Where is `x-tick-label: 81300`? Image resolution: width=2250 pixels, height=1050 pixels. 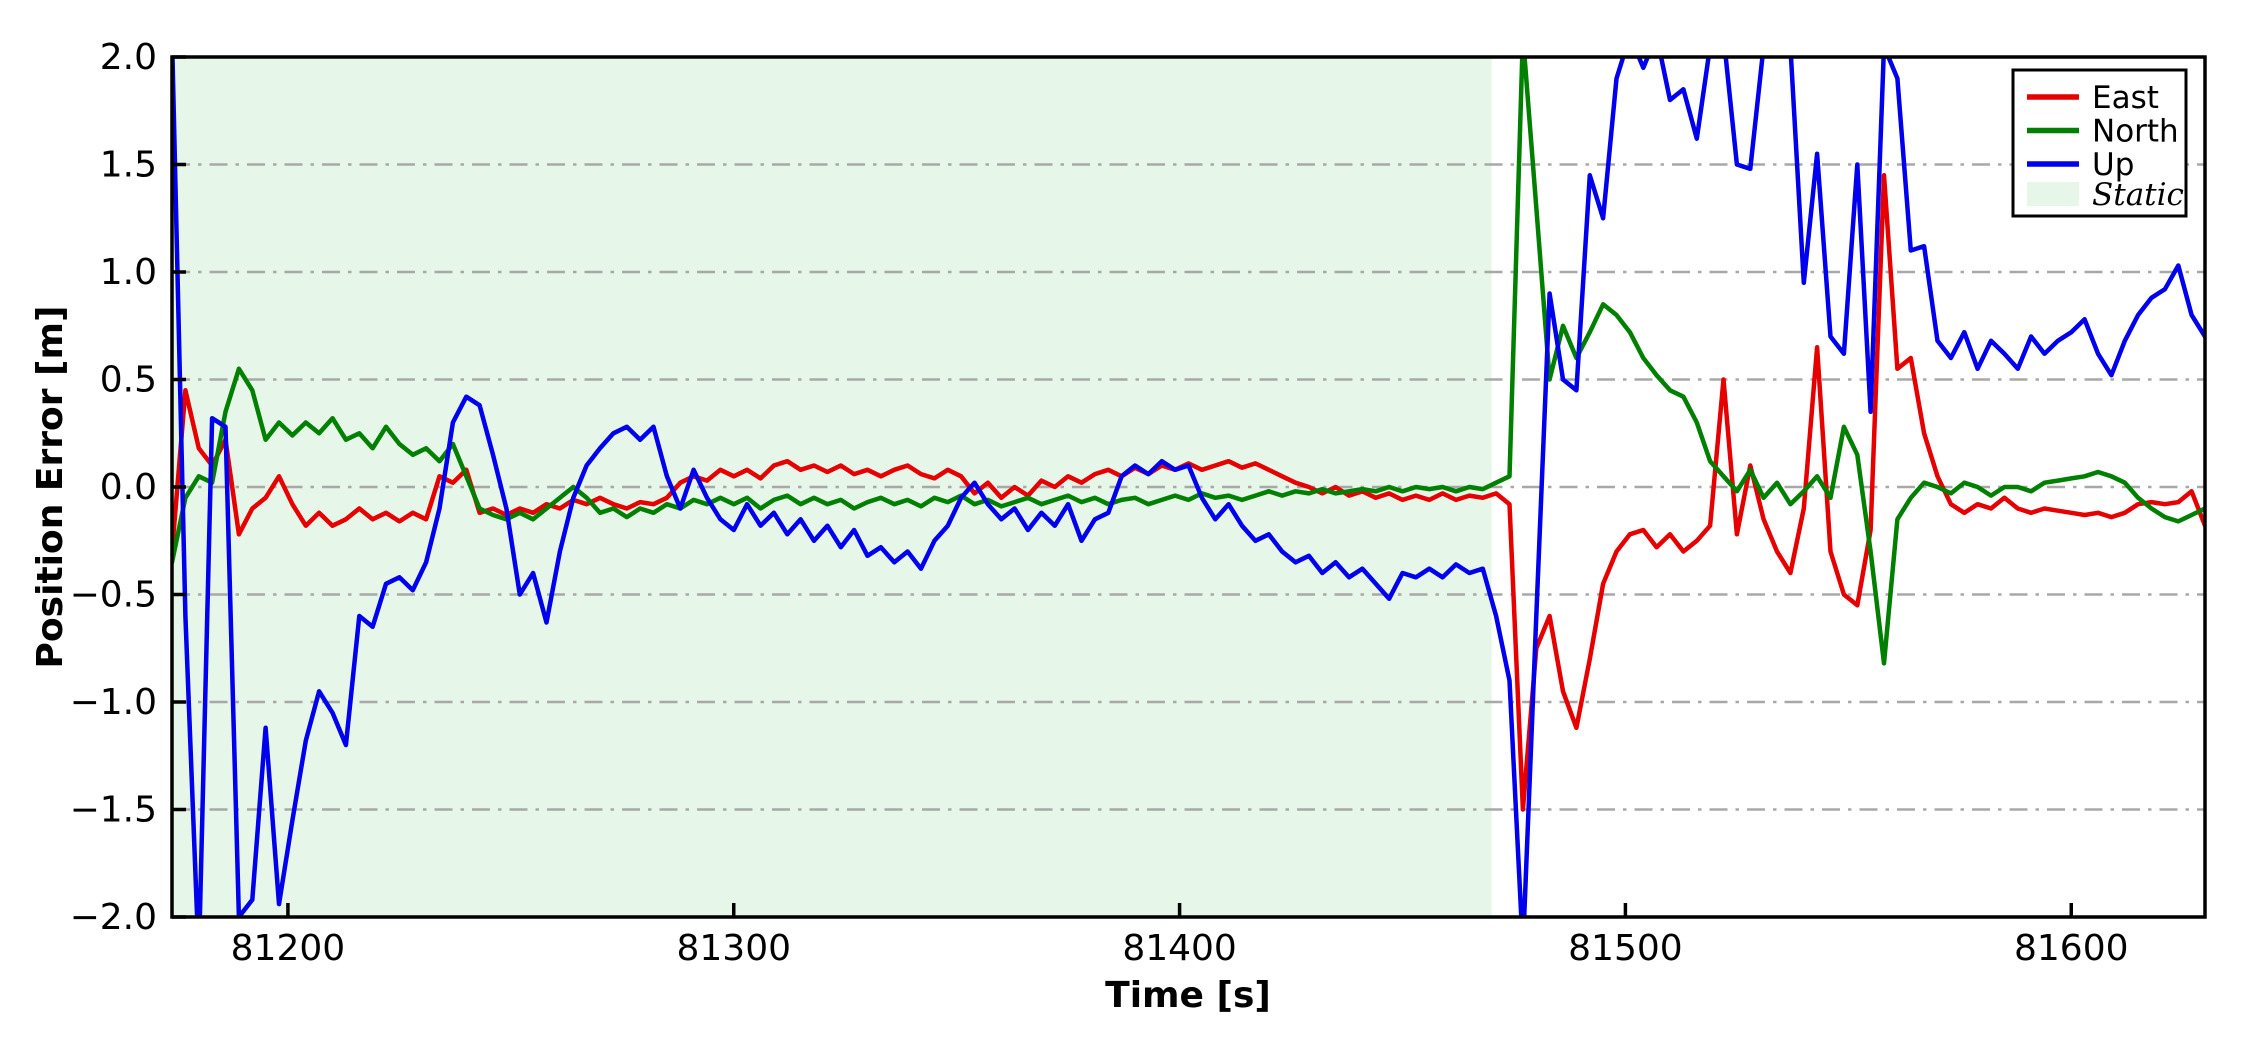 x-tick-label: 81300 is located at coordinates (733, 948).